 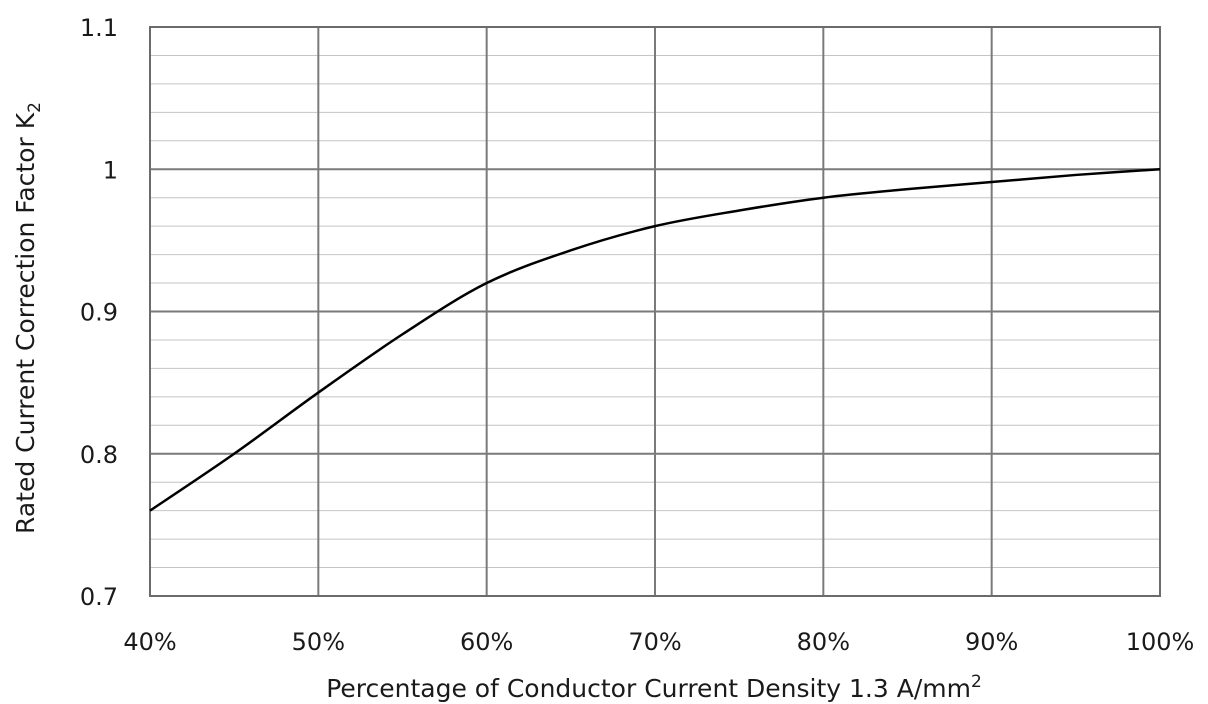 What do you see at coordinates (28, 318) in the screenshot?
I see `y-axis-label: Rated Current Correction Factor K2` at bounding box center [28, 318].